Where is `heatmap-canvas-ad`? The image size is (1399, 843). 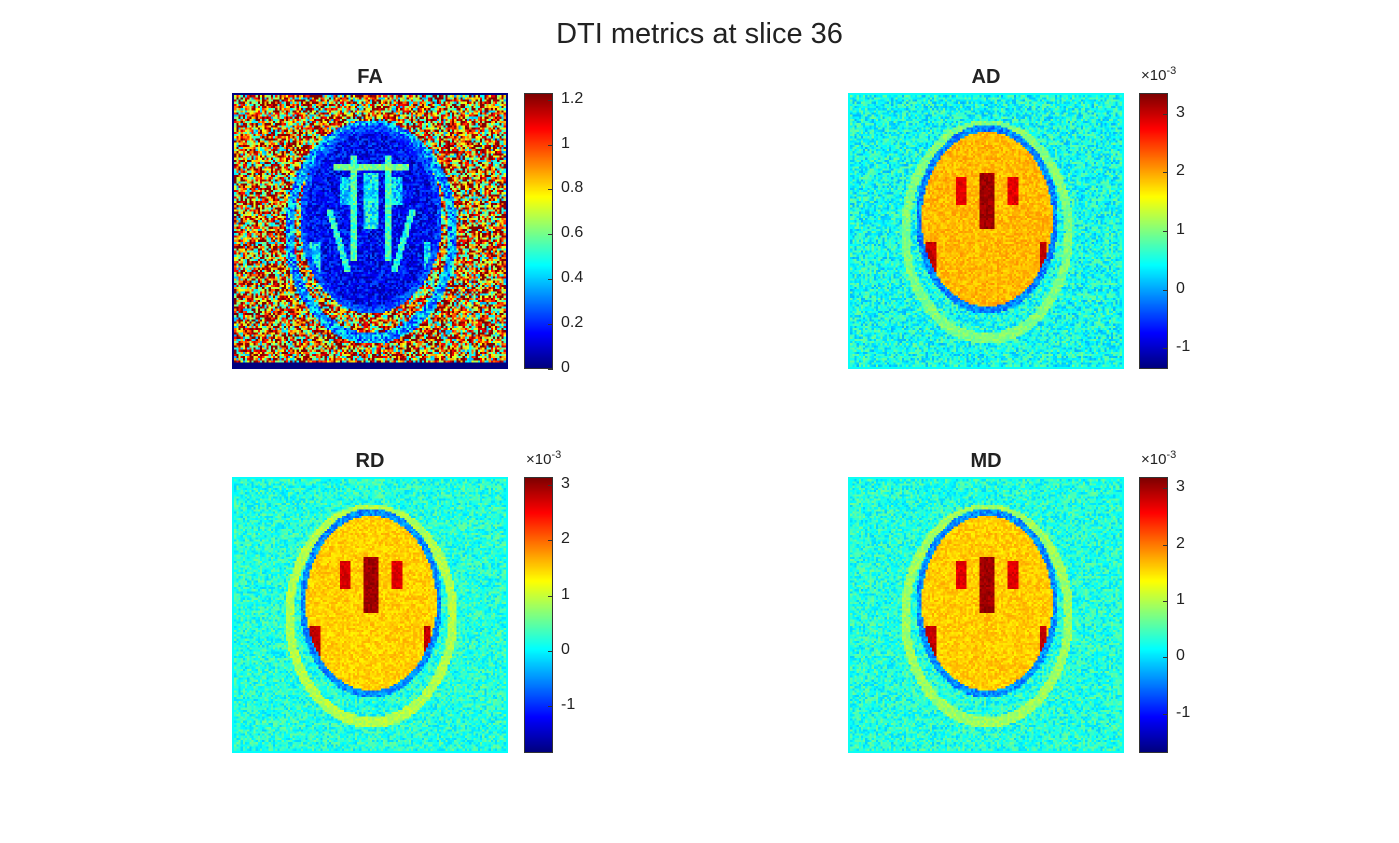
heatmap-canvas-ad is located at coordinates (986, 231).